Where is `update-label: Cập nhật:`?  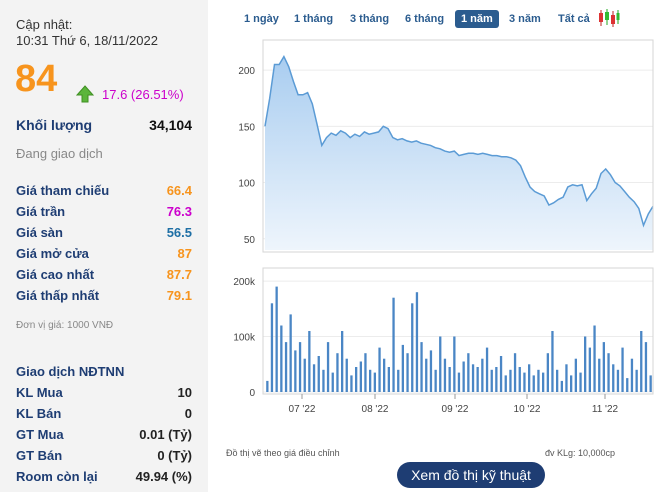 update-label: Cập nhật: is located at coordinates (44, 24).